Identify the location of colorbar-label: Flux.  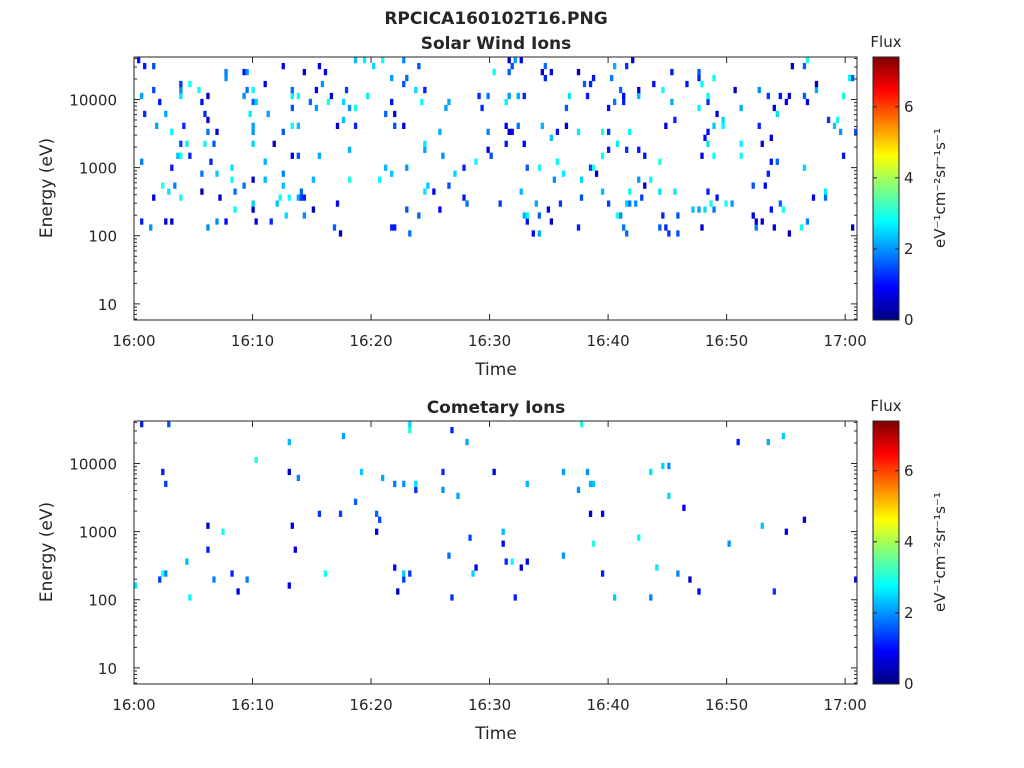
(885, 42).